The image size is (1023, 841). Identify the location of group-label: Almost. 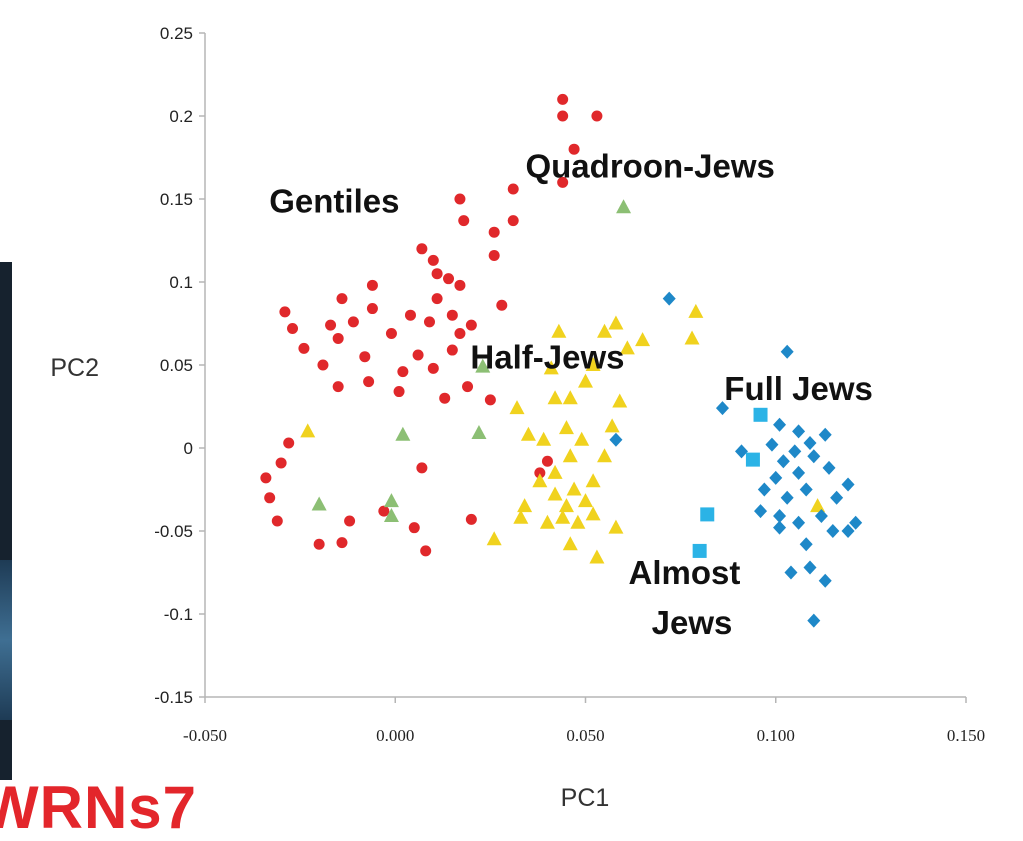
(685, 572).